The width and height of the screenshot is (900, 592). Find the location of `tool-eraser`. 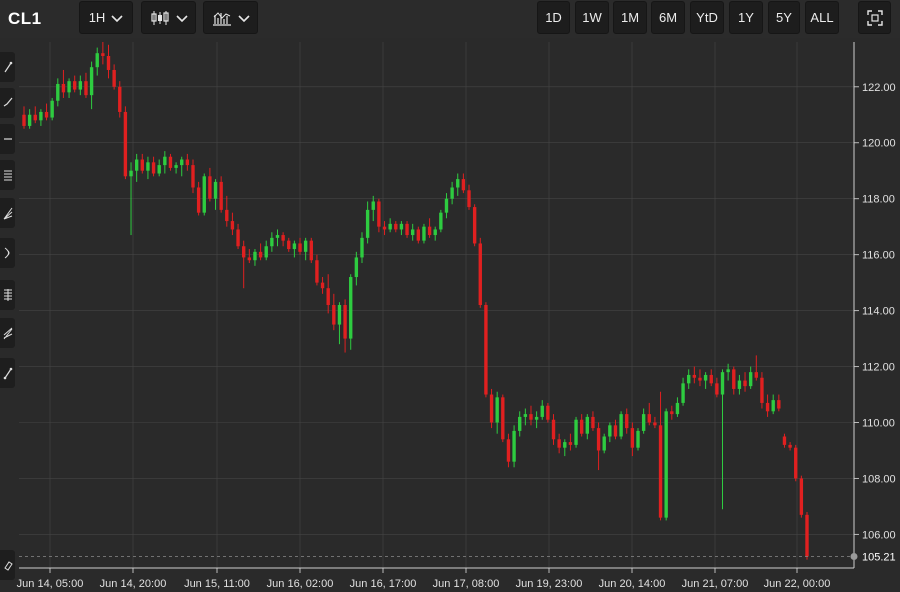

tool-eraser is located at coordinates (7, 565).